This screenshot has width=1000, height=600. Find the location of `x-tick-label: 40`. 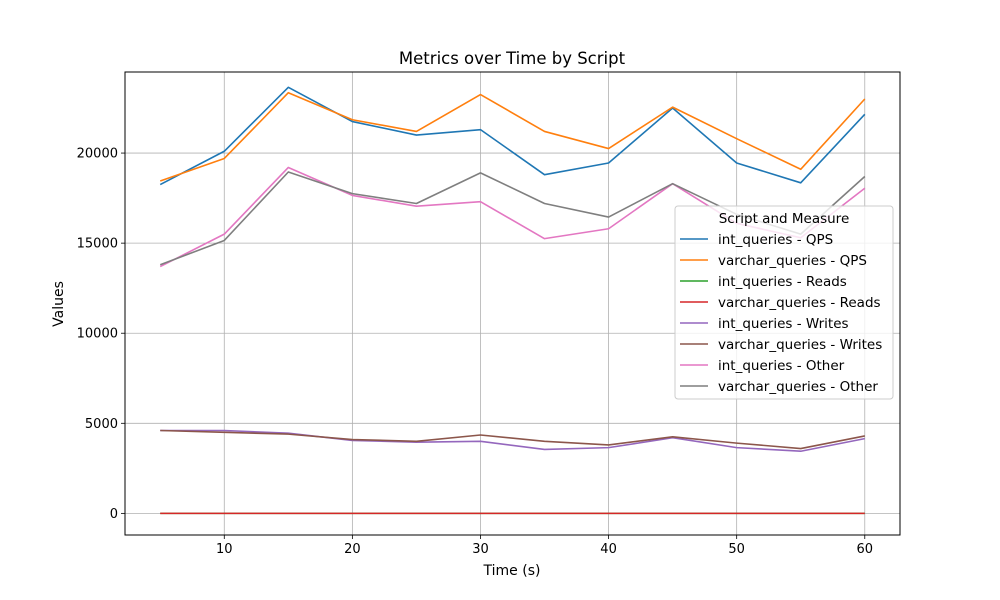

x-tick-label: 40 is located at coordinates (608, 549).